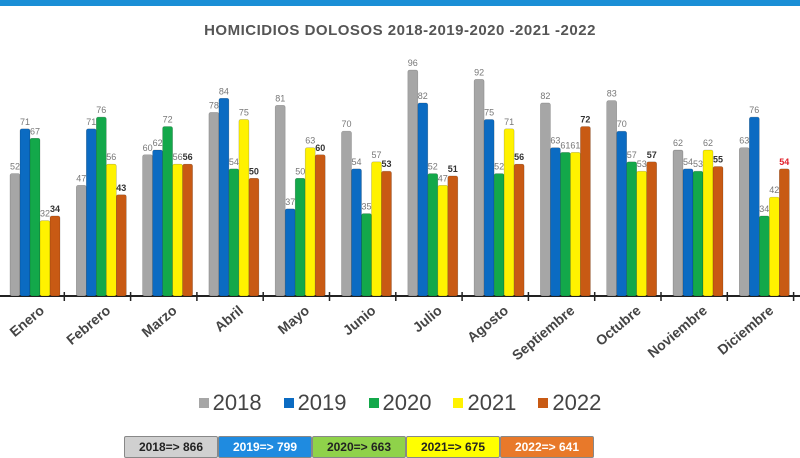  I want to click on bar-2022-Diciembre, so click(784, 232).